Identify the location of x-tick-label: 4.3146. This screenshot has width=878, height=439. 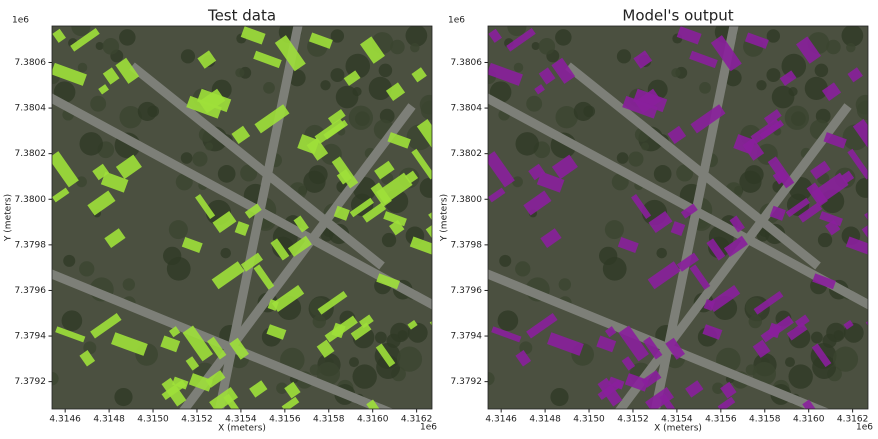
(65, 420).